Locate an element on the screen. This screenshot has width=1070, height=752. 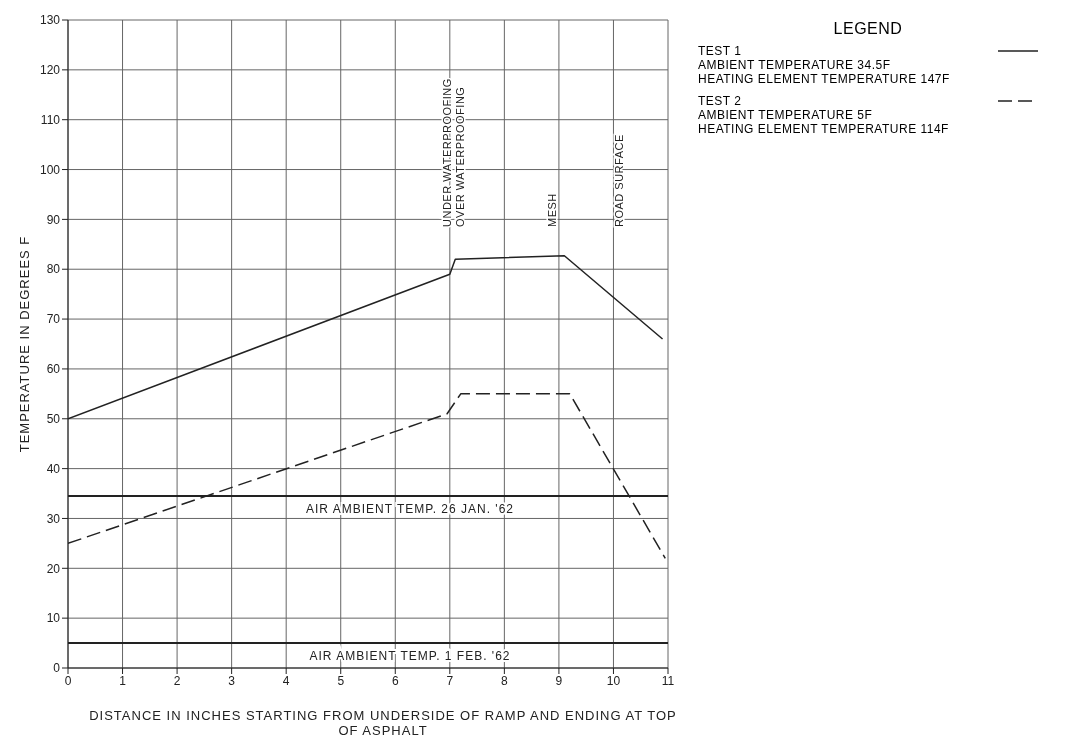
x-tick-label: 8 is located at coordinates (505, 680).